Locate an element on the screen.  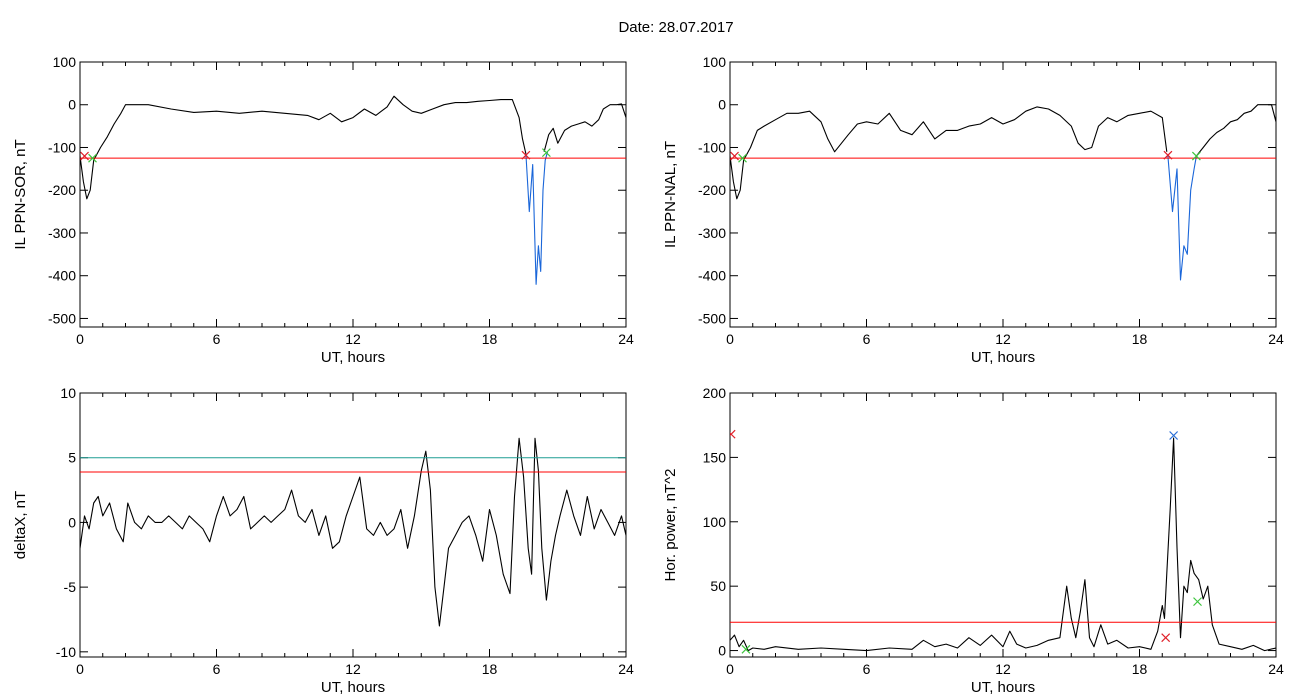
y-axis-label: IL PPN-SOR, nT is located at coordinates (20, 194).